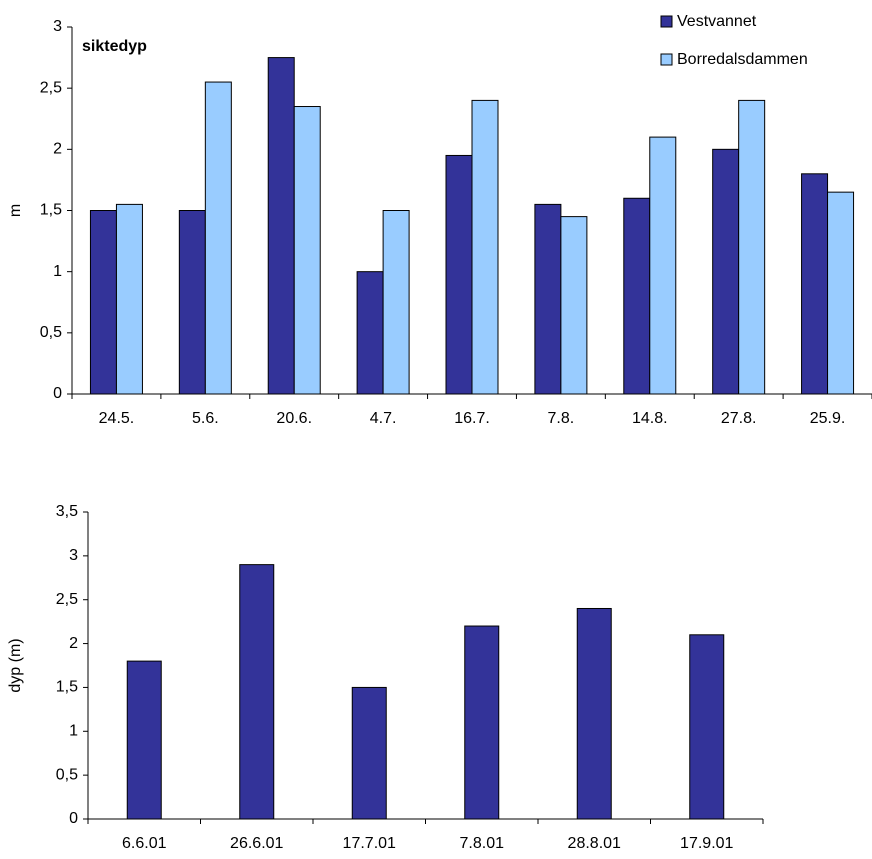 This screenshot has width=872, height=859. What do you see at coordinates (739, 418) in the screenshot?
I see `x-tick-label: 27.8.` at bounding box center [739, 418].